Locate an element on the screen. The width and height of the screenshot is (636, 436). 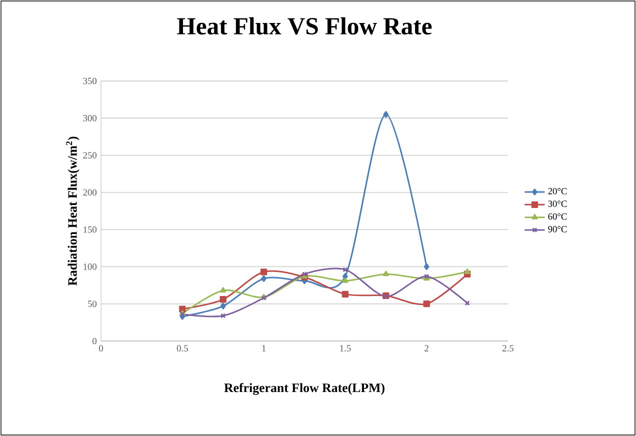
x-tick-label: 2.5 is located at coordinates (508, 348).